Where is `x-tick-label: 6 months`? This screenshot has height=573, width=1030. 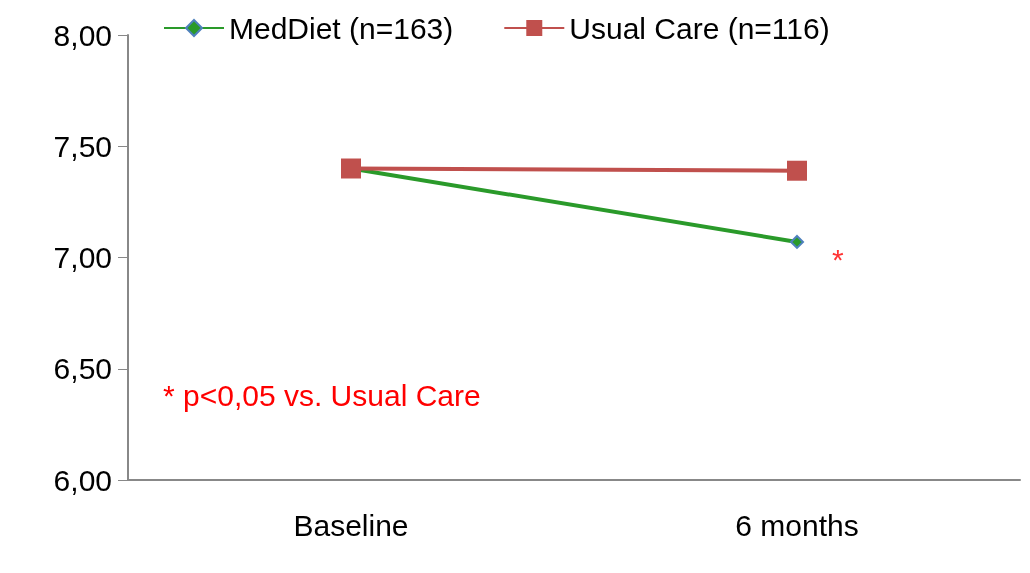
x-tick-label: 6 months is located at coordinates (797, 525).